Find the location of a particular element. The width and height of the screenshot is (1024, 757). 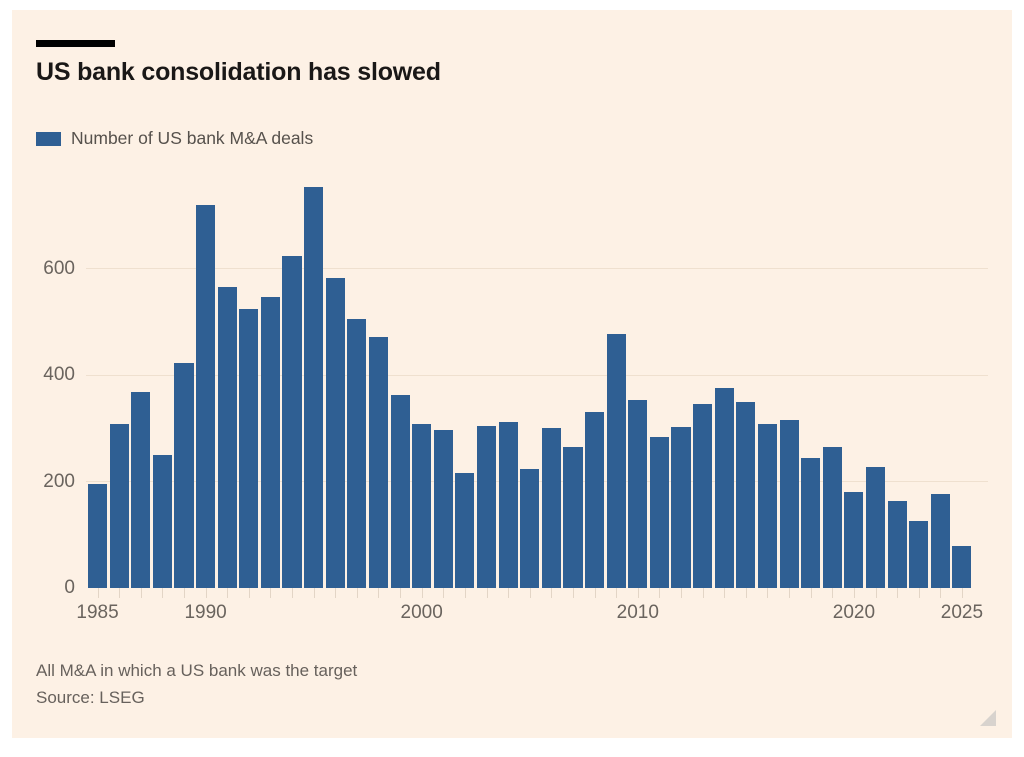

bar-2009 is located at coordinates (616, 460).